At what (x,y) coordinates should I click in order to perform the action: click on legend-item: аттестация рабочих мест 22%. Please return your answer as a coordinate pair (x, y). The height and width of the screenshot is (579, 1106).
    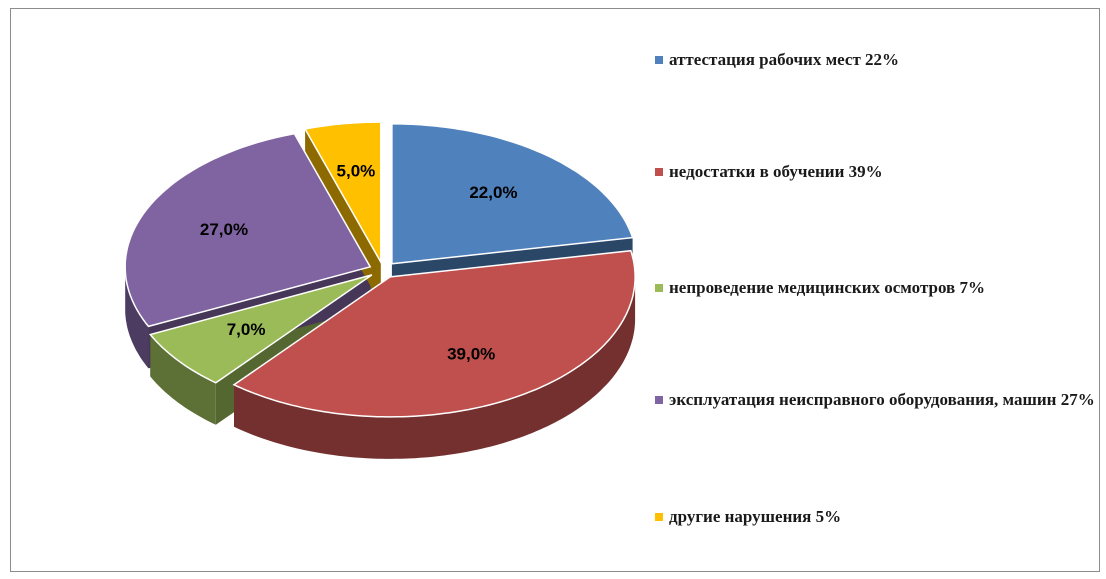
    Looking at the image, I should click on (875, 60).